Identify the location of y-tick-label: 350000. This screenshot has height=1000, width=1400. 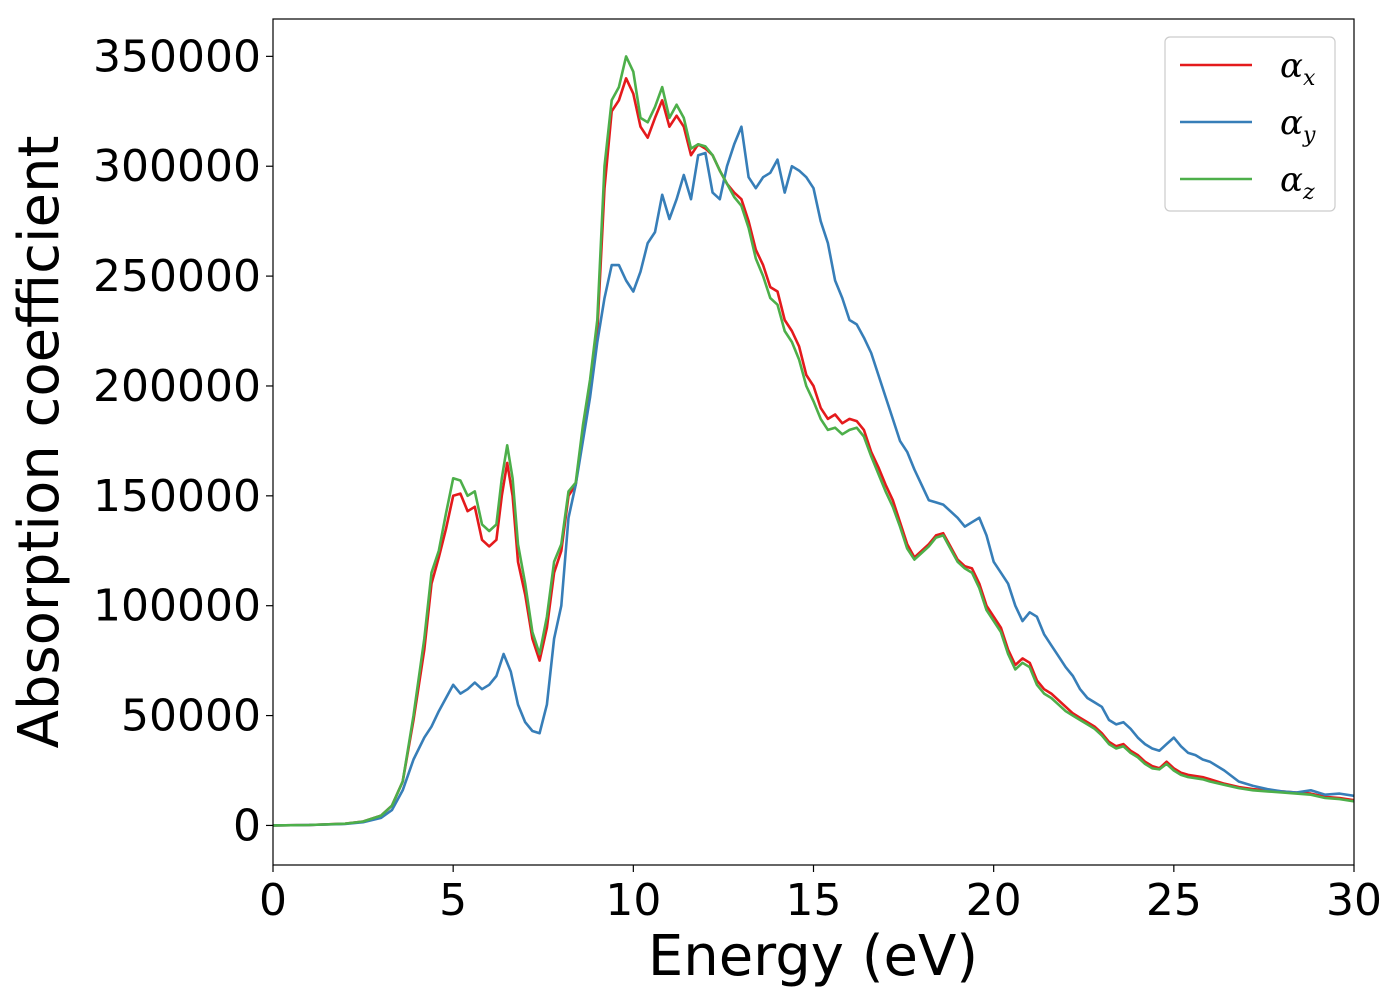
(177, 56).